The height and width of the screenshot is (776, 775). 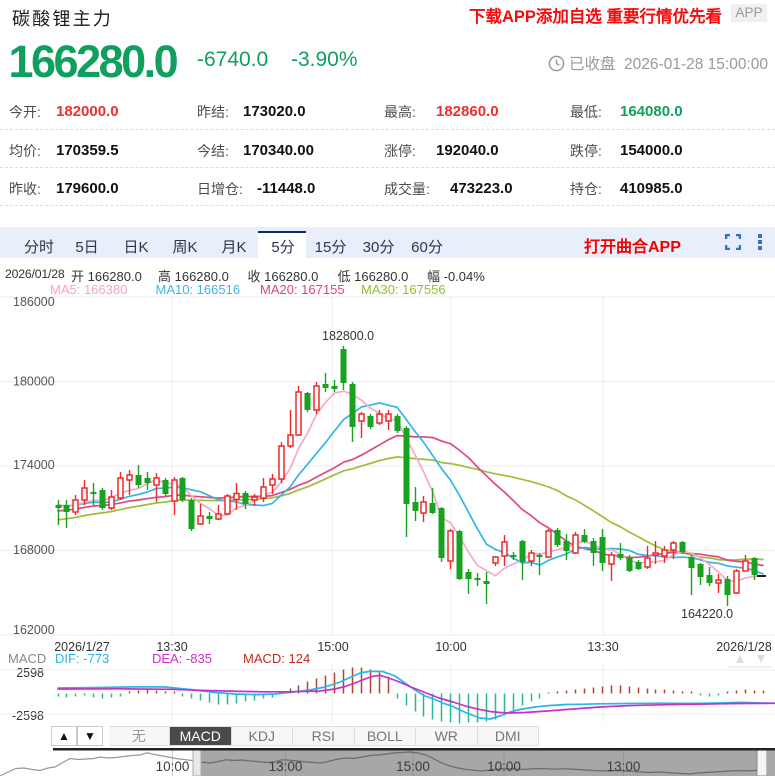 I want to click on svg-text: 174000, so click(x=34, y=465).